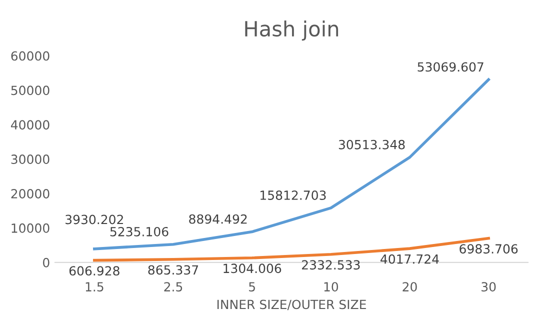  Describe the element at coordinates (30, 91) in the screenshot. I see `y-tick-label: 50000` at that location.